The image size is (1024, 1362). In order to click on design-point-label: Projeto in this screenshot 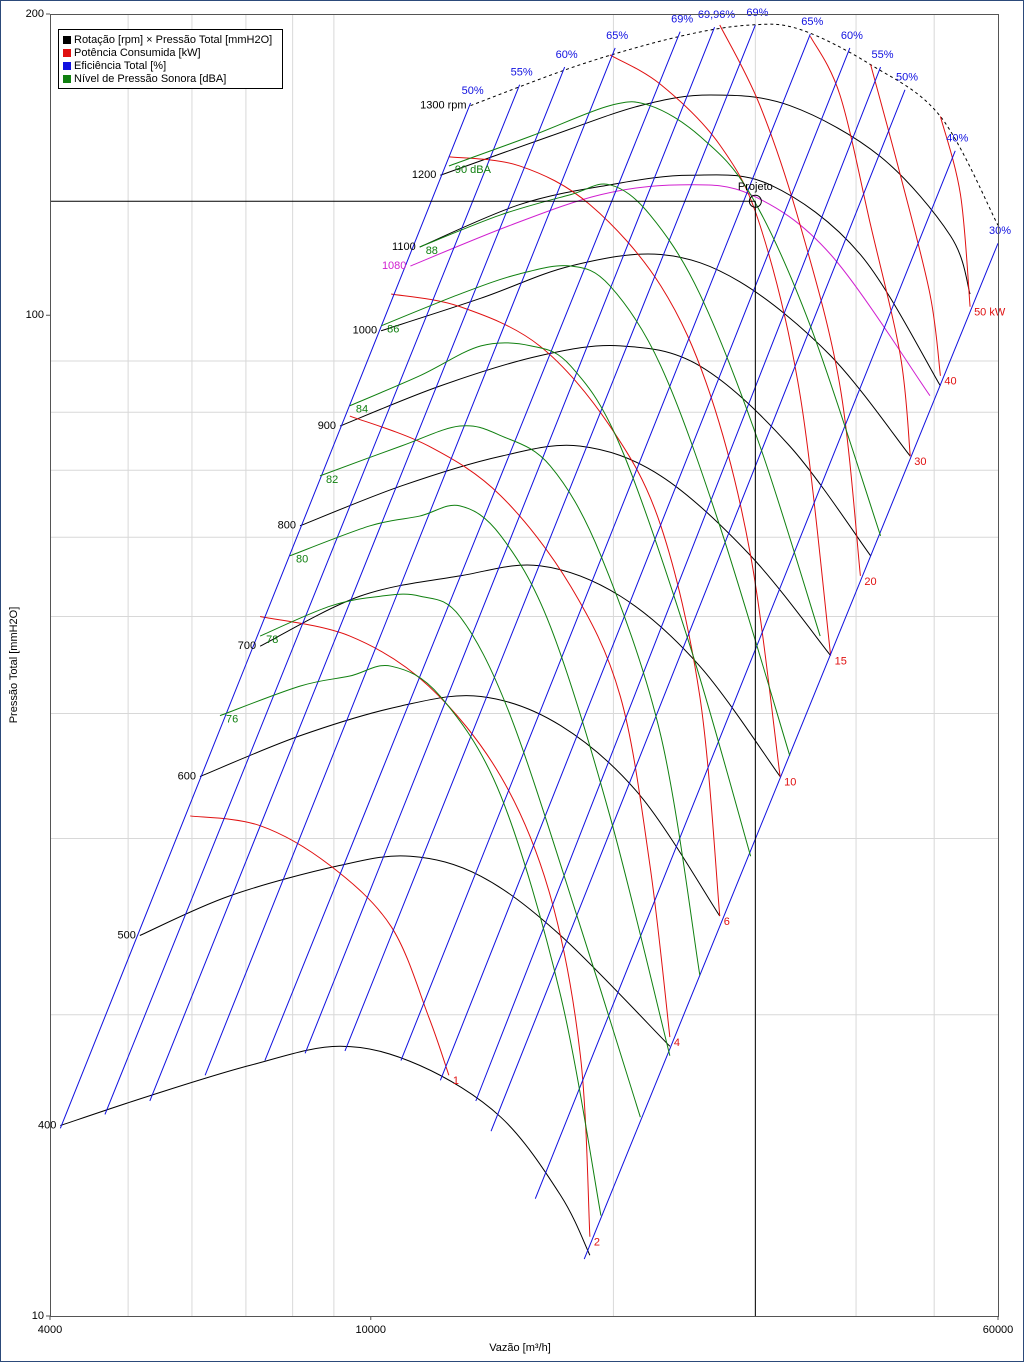, I will do `click(755, 187)`.